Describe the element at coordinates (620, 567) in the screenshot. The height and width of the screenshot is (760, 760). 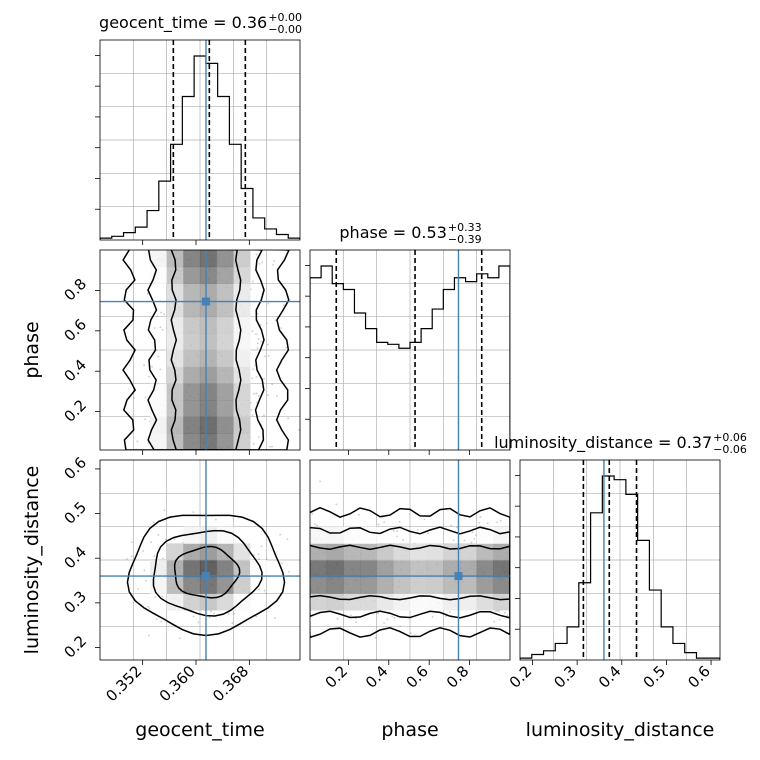
I see `histogram-luminosity_distance` at that location.